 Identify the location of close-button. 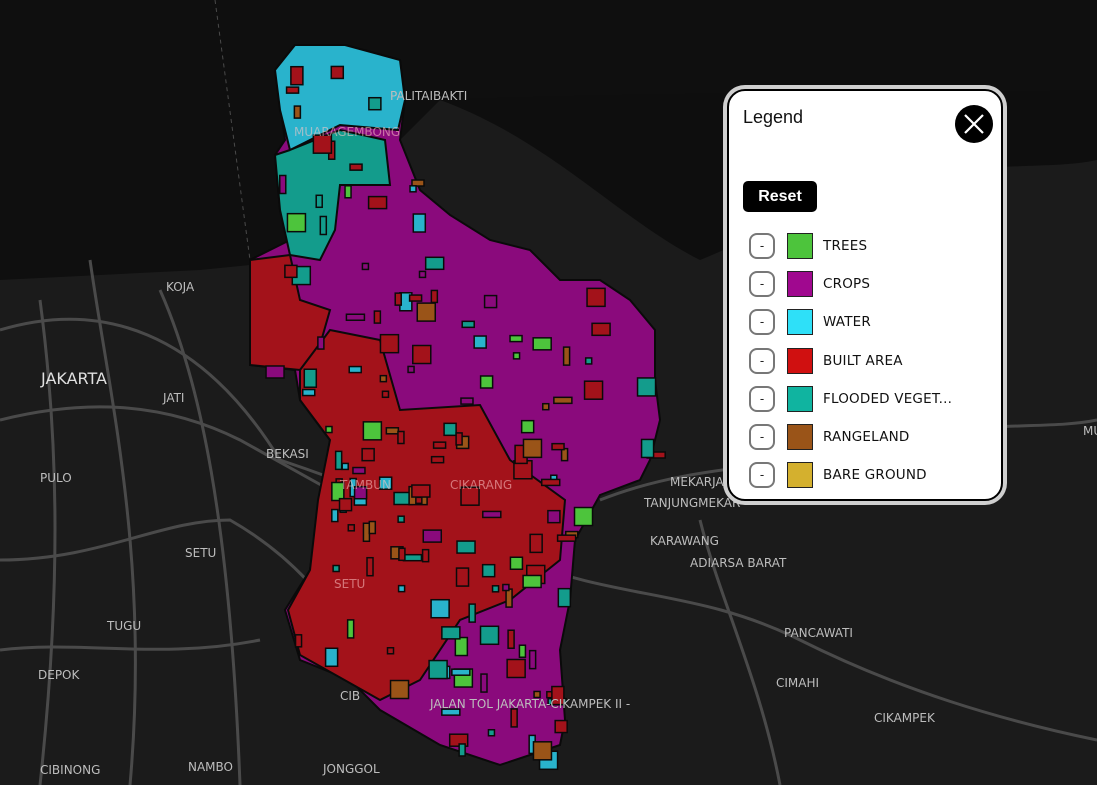
(974, 124).